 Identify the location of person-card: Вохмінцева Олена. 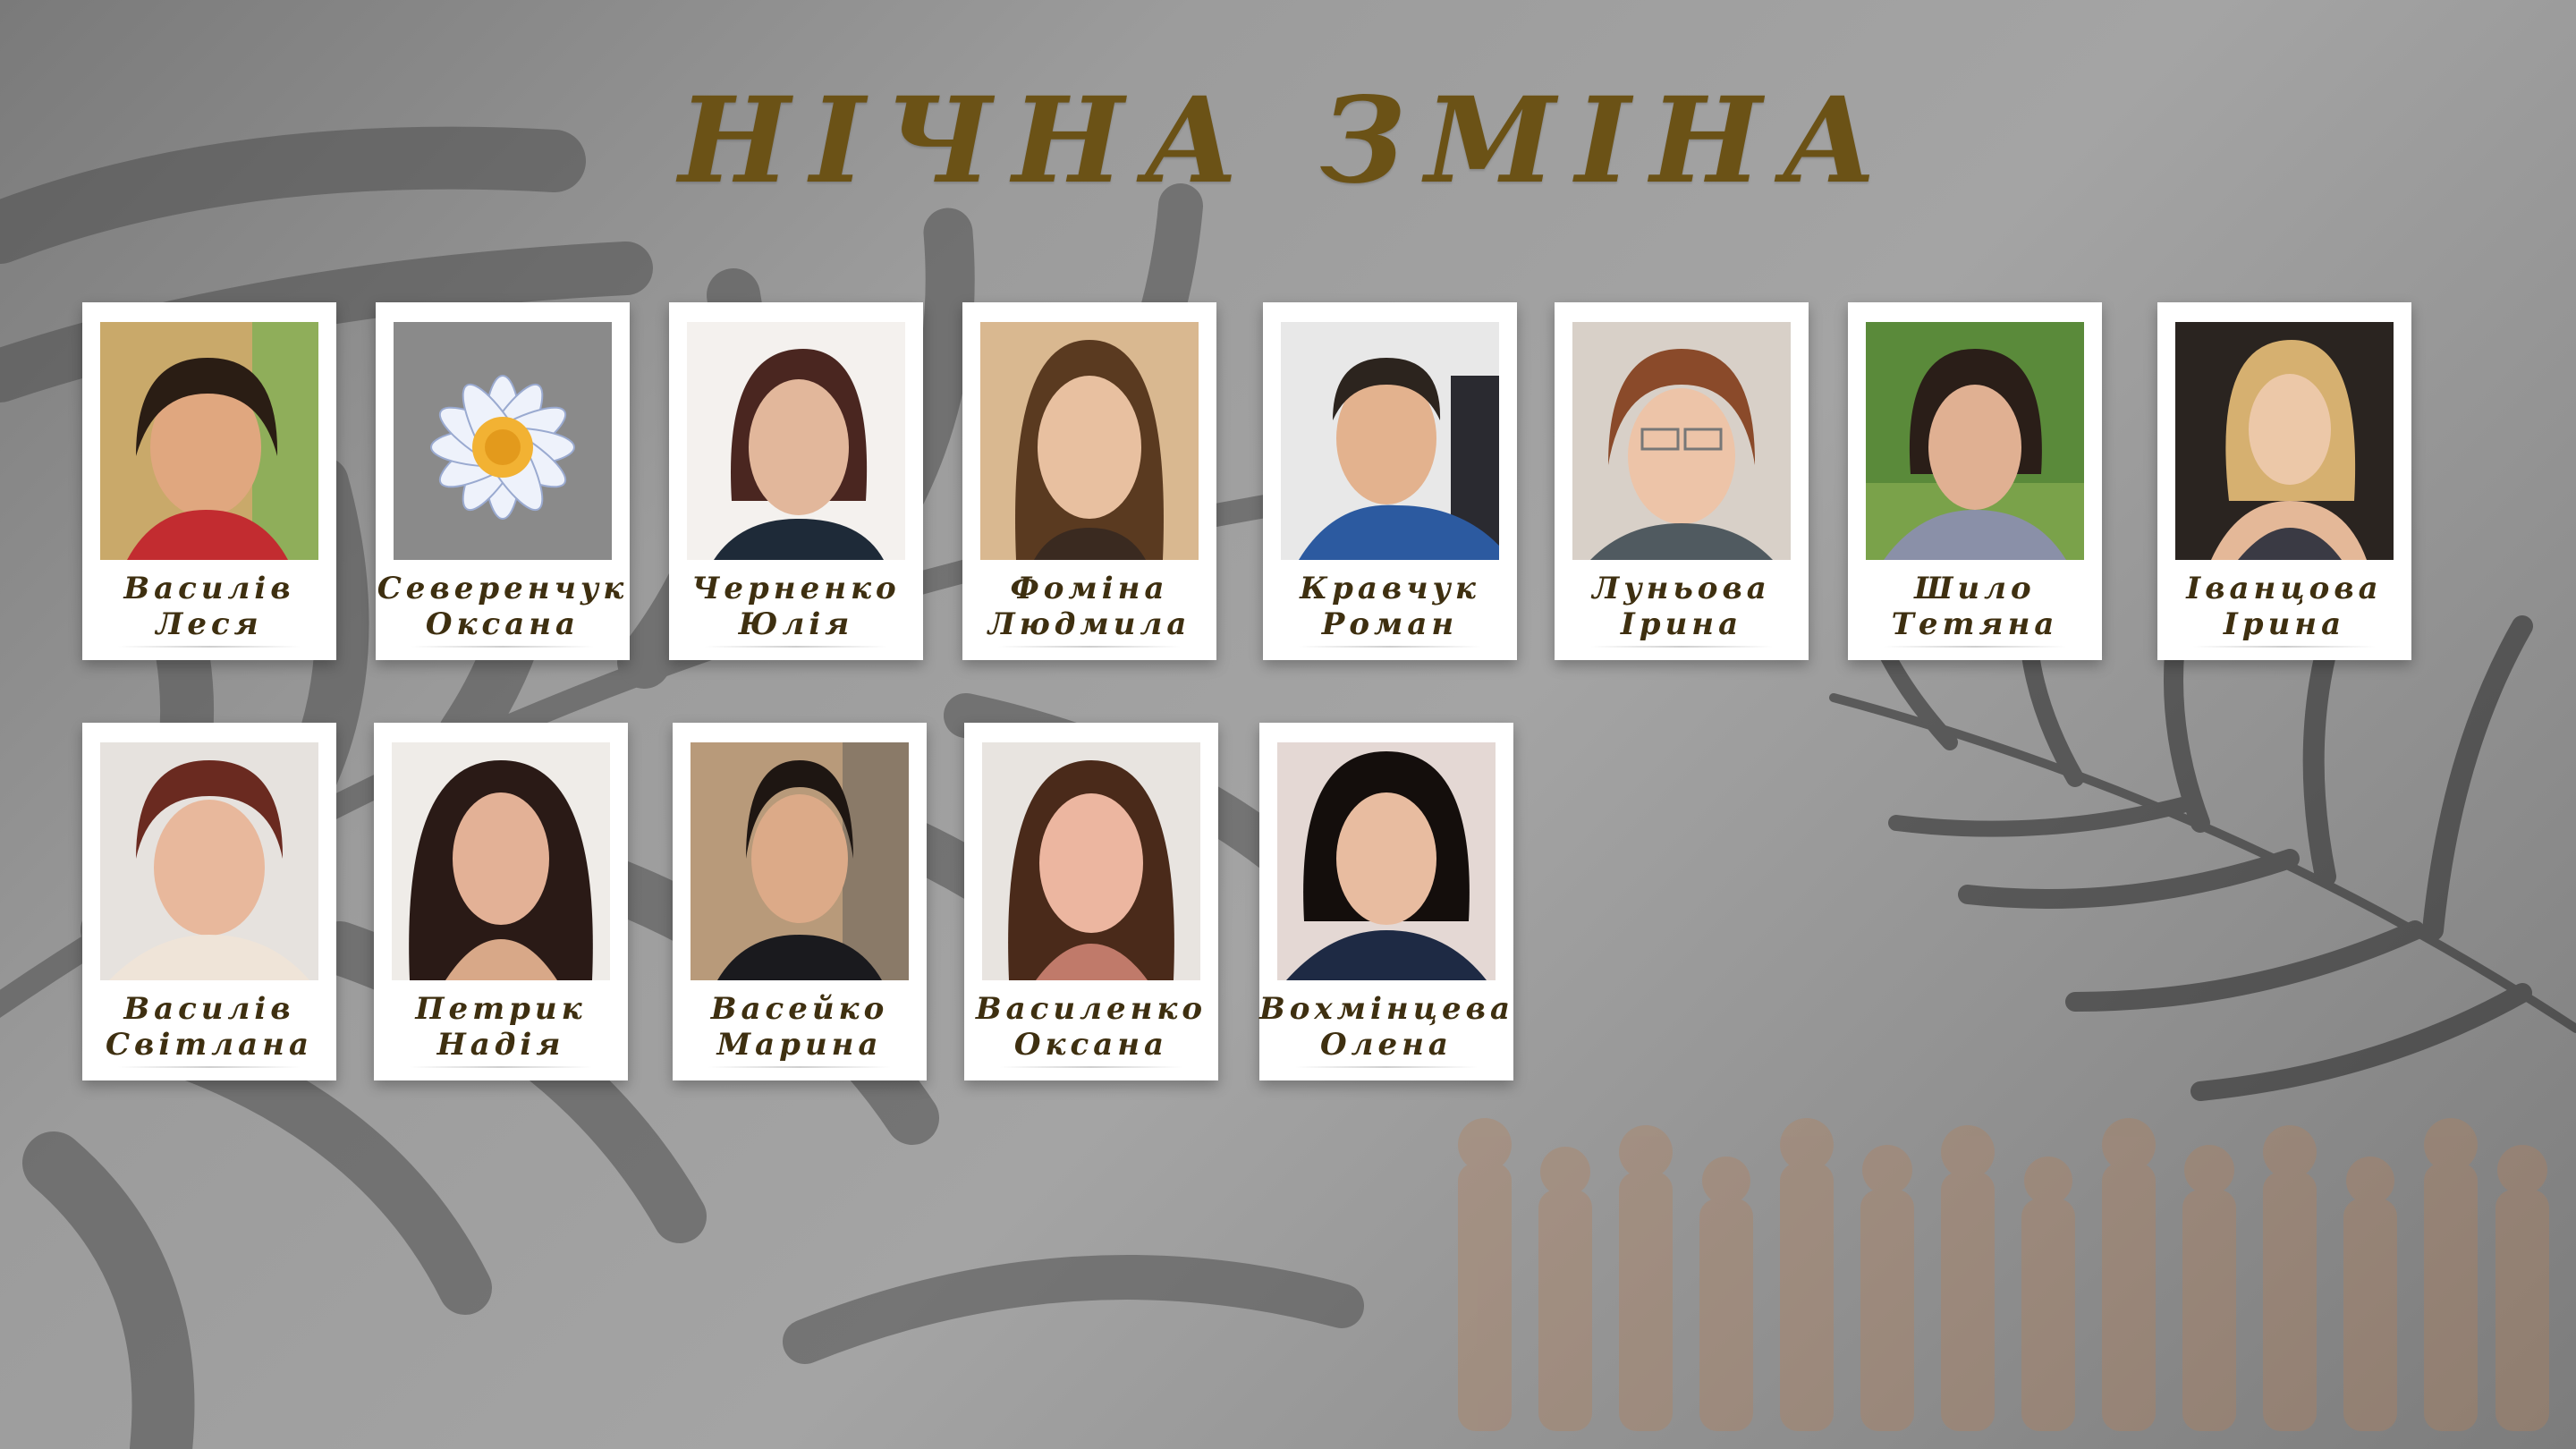
(1386, 901).